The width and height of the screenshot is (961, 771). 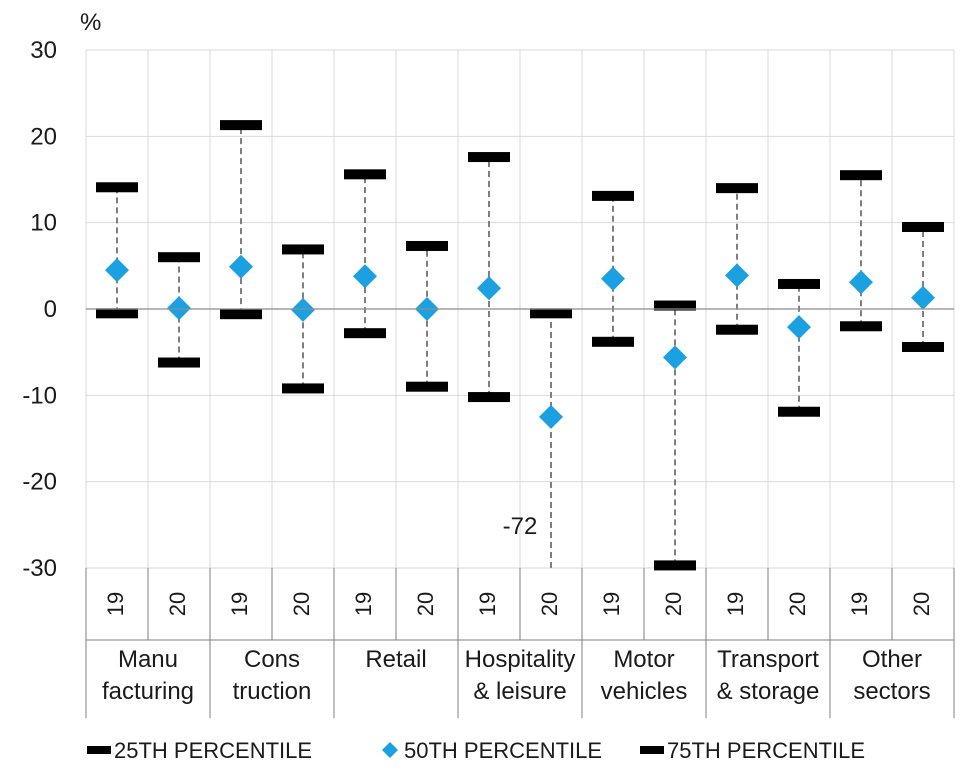 I want to click on category-label: Hospitality, so click(x=520, y=659).